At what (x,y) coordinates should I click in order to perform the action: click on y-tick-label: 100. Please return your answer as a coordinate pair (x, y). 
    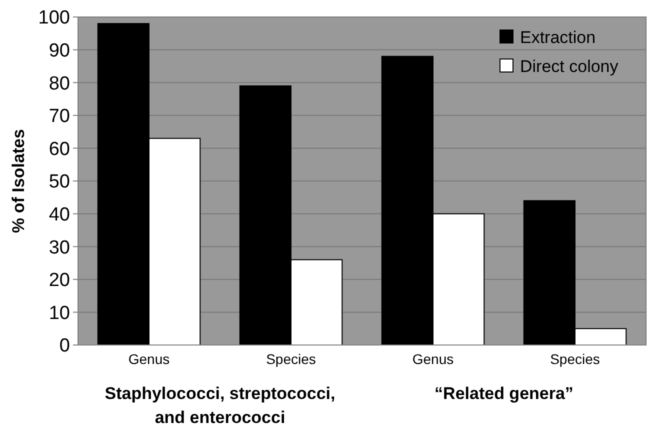
    Looking at the image, I should click on (54, 18).